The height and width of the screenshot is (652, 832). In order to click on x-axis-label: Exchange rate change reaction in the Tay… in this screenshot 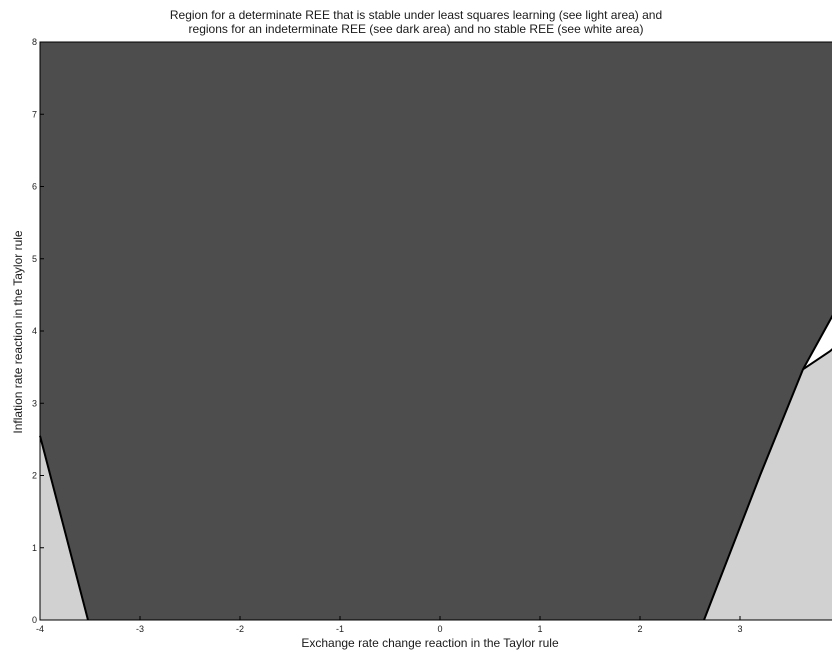, I will do `click(430, 643)`.